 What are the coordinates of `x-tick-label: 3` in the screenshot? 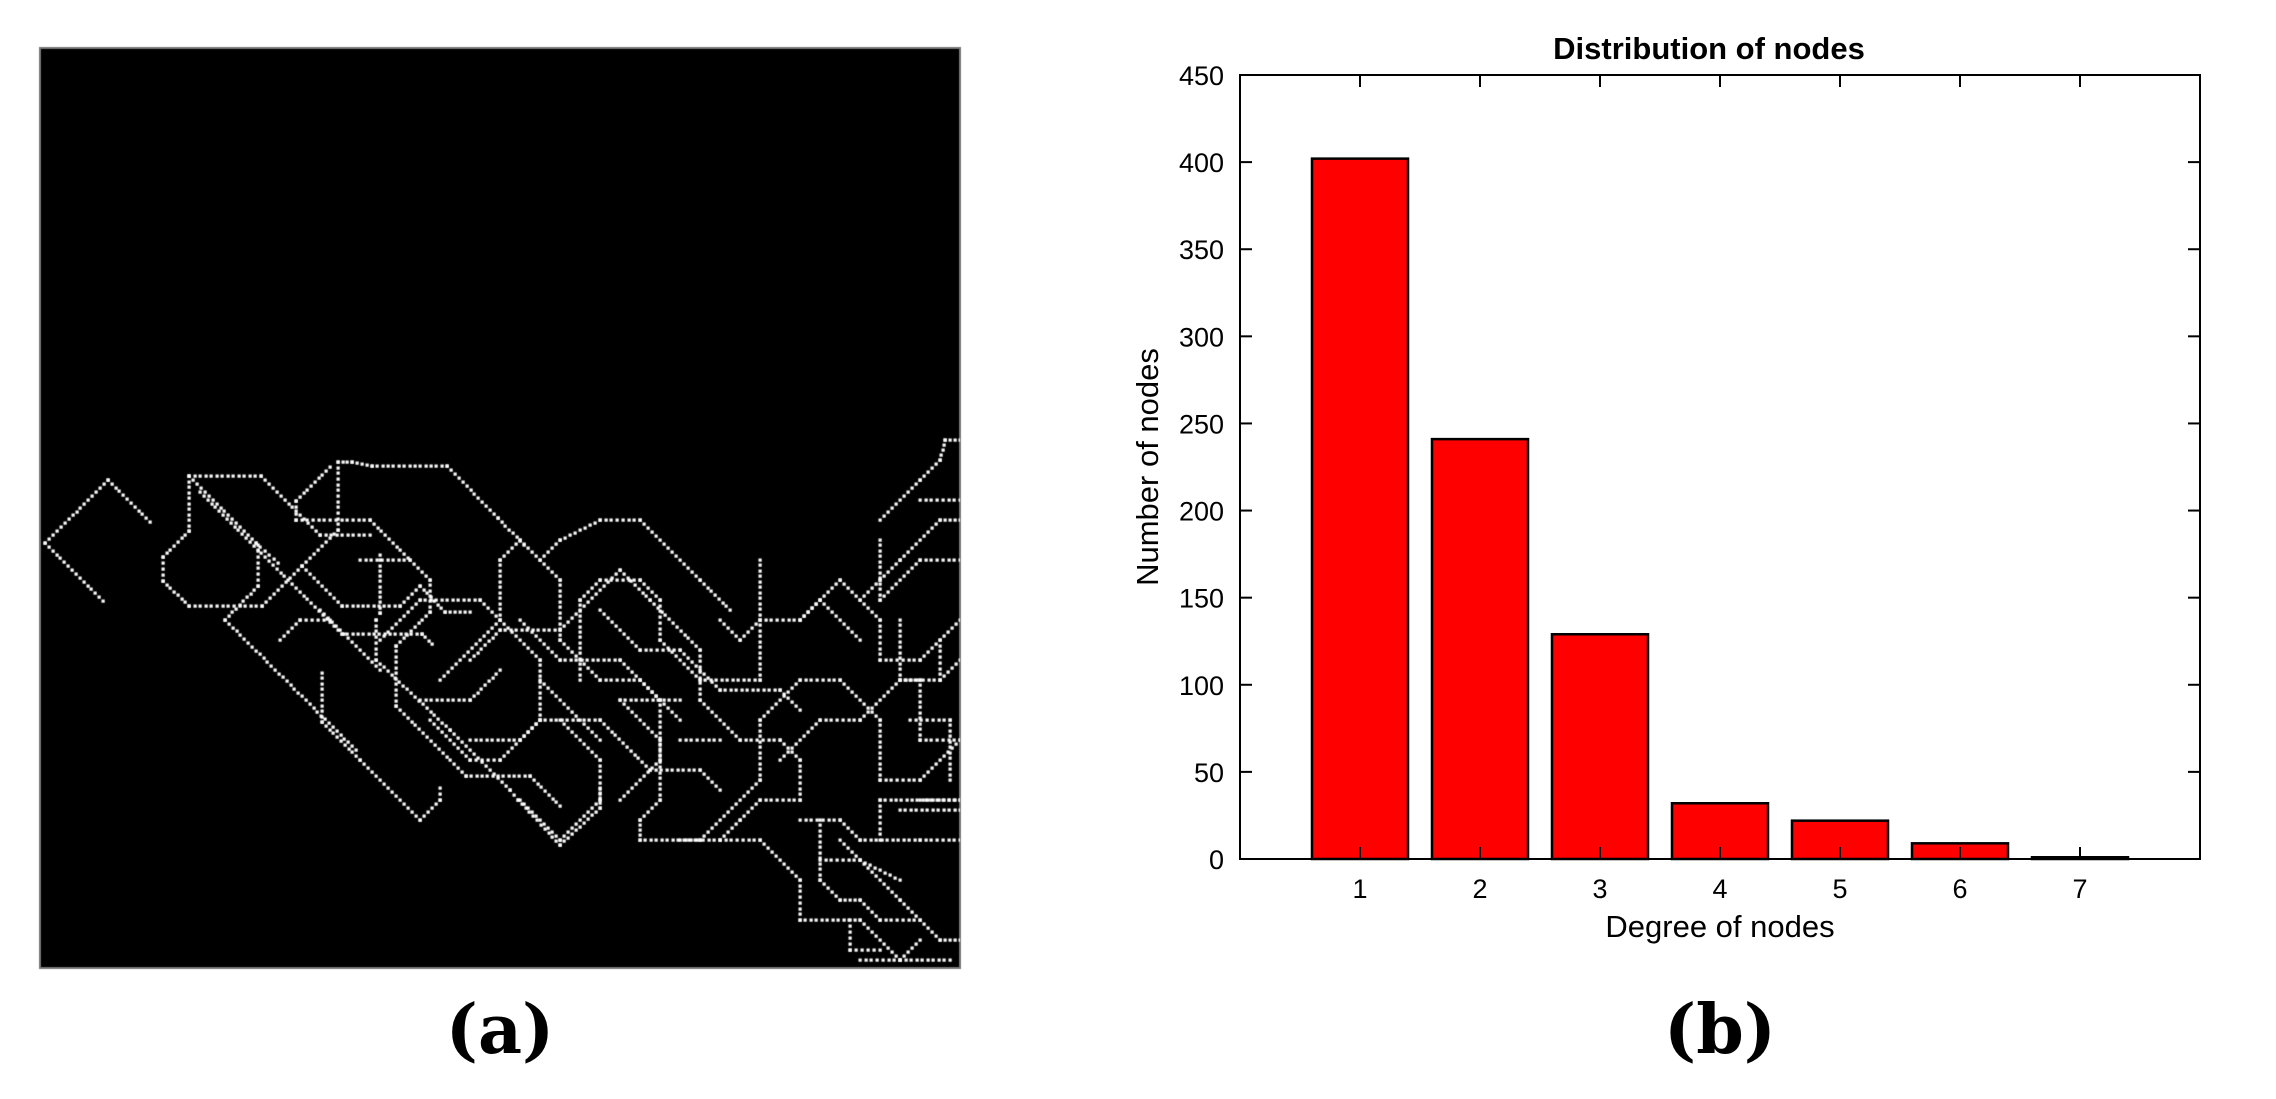 It's located at (1599, 889).